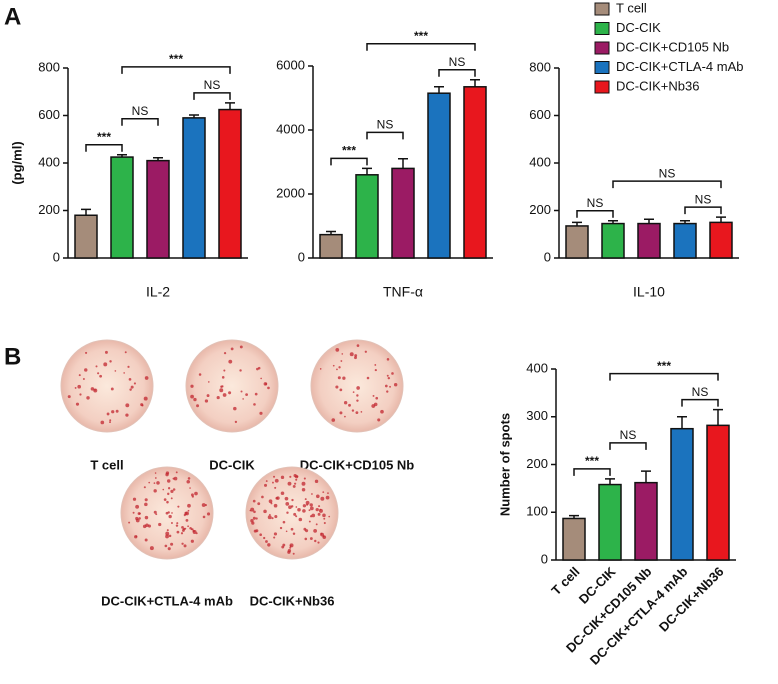  What do you see at coordinates (403, 292) in the screenshot?
I see `x-axis-label: TNF-α` at bounding box center [403, 292].